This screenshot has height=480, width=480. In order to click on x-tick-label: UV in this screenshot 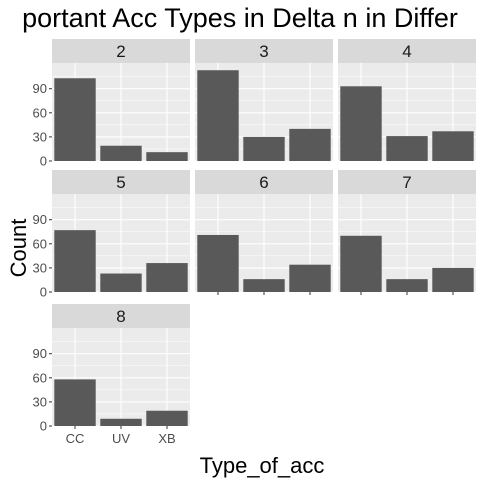, I will do `click(121, 438)`.